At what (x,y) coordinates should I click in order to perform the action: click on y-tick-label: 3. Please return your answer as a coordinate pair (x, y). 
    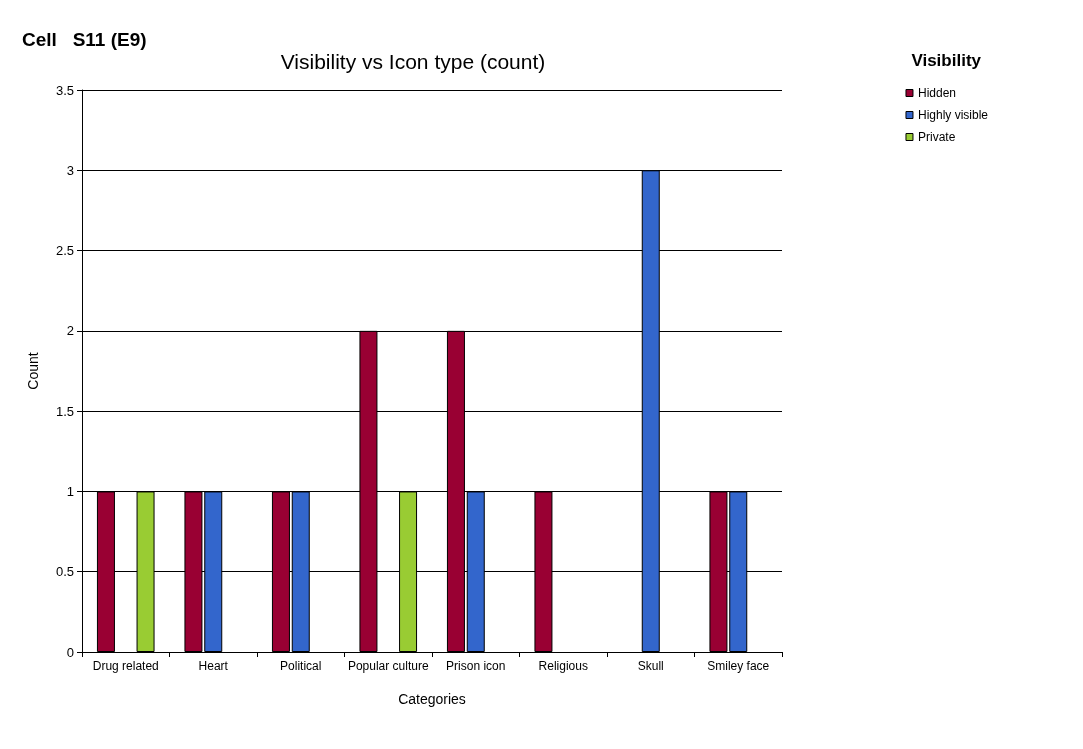
    Looking at the image, I should click on (70, 170).